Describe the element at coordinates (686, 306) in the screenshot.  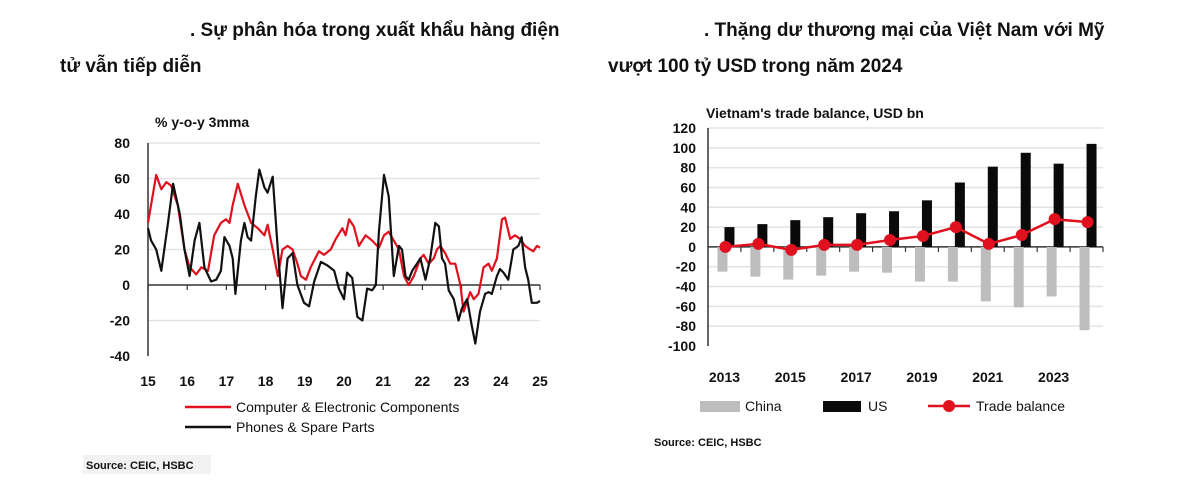
I see `y-tick-label: -60` at that location.